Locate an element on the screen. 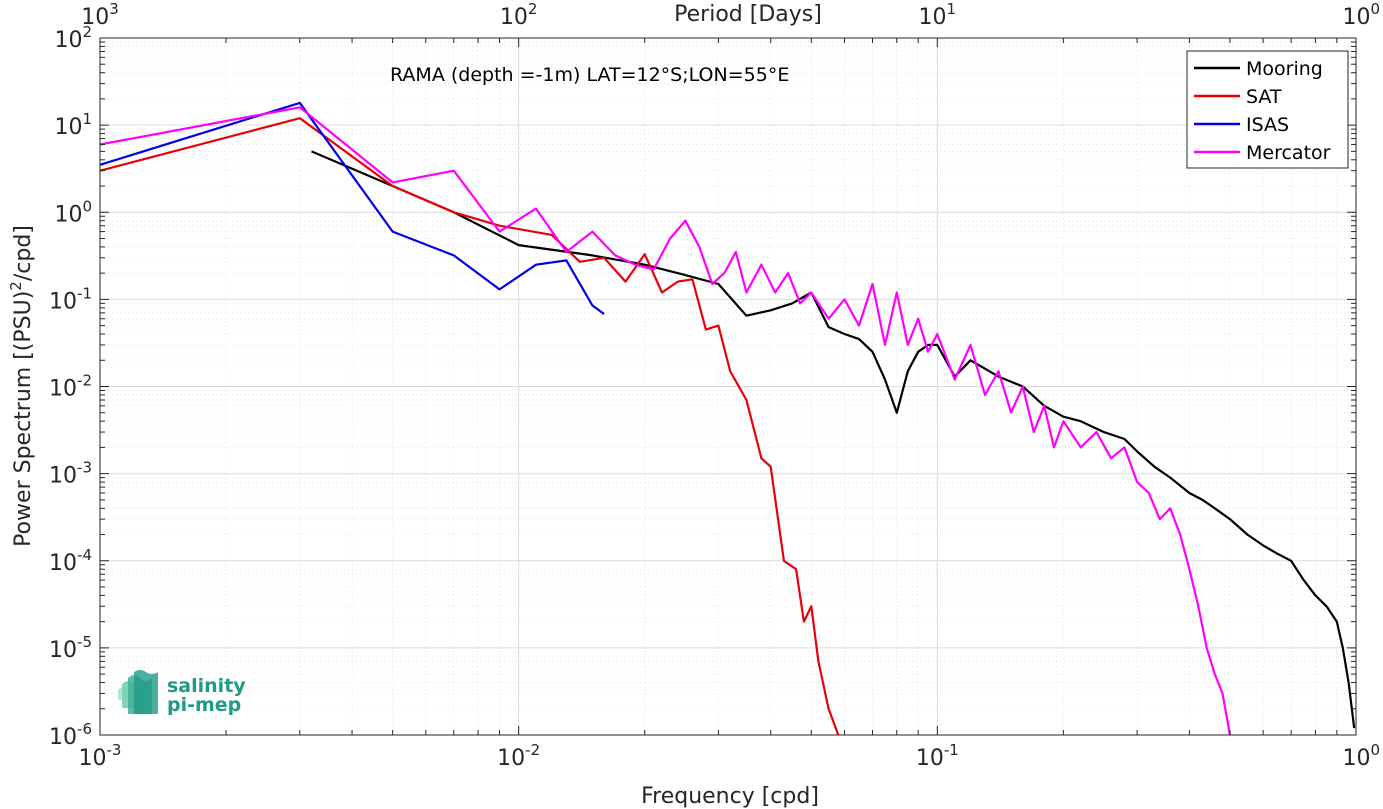 The width and height of the screenshot is (1383, 809). y-tick-label: 10⁻⁶ is located at coordinates (70, 735).